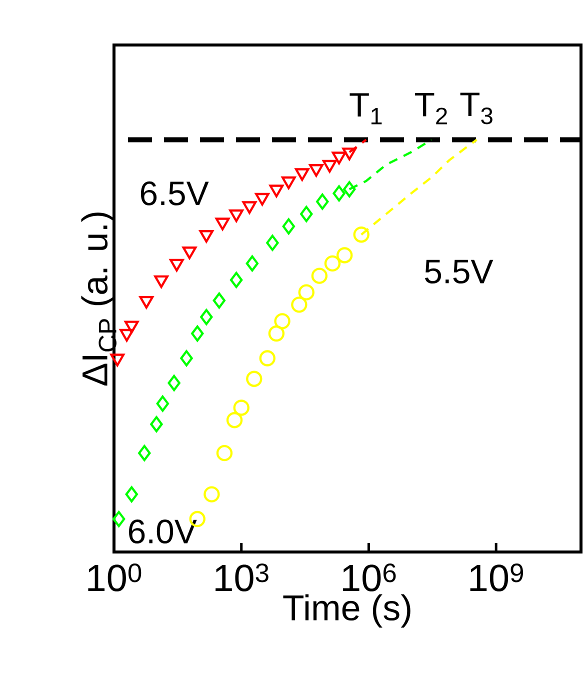  I want to click on annotation: T$_{3}$, so click(476, 108).